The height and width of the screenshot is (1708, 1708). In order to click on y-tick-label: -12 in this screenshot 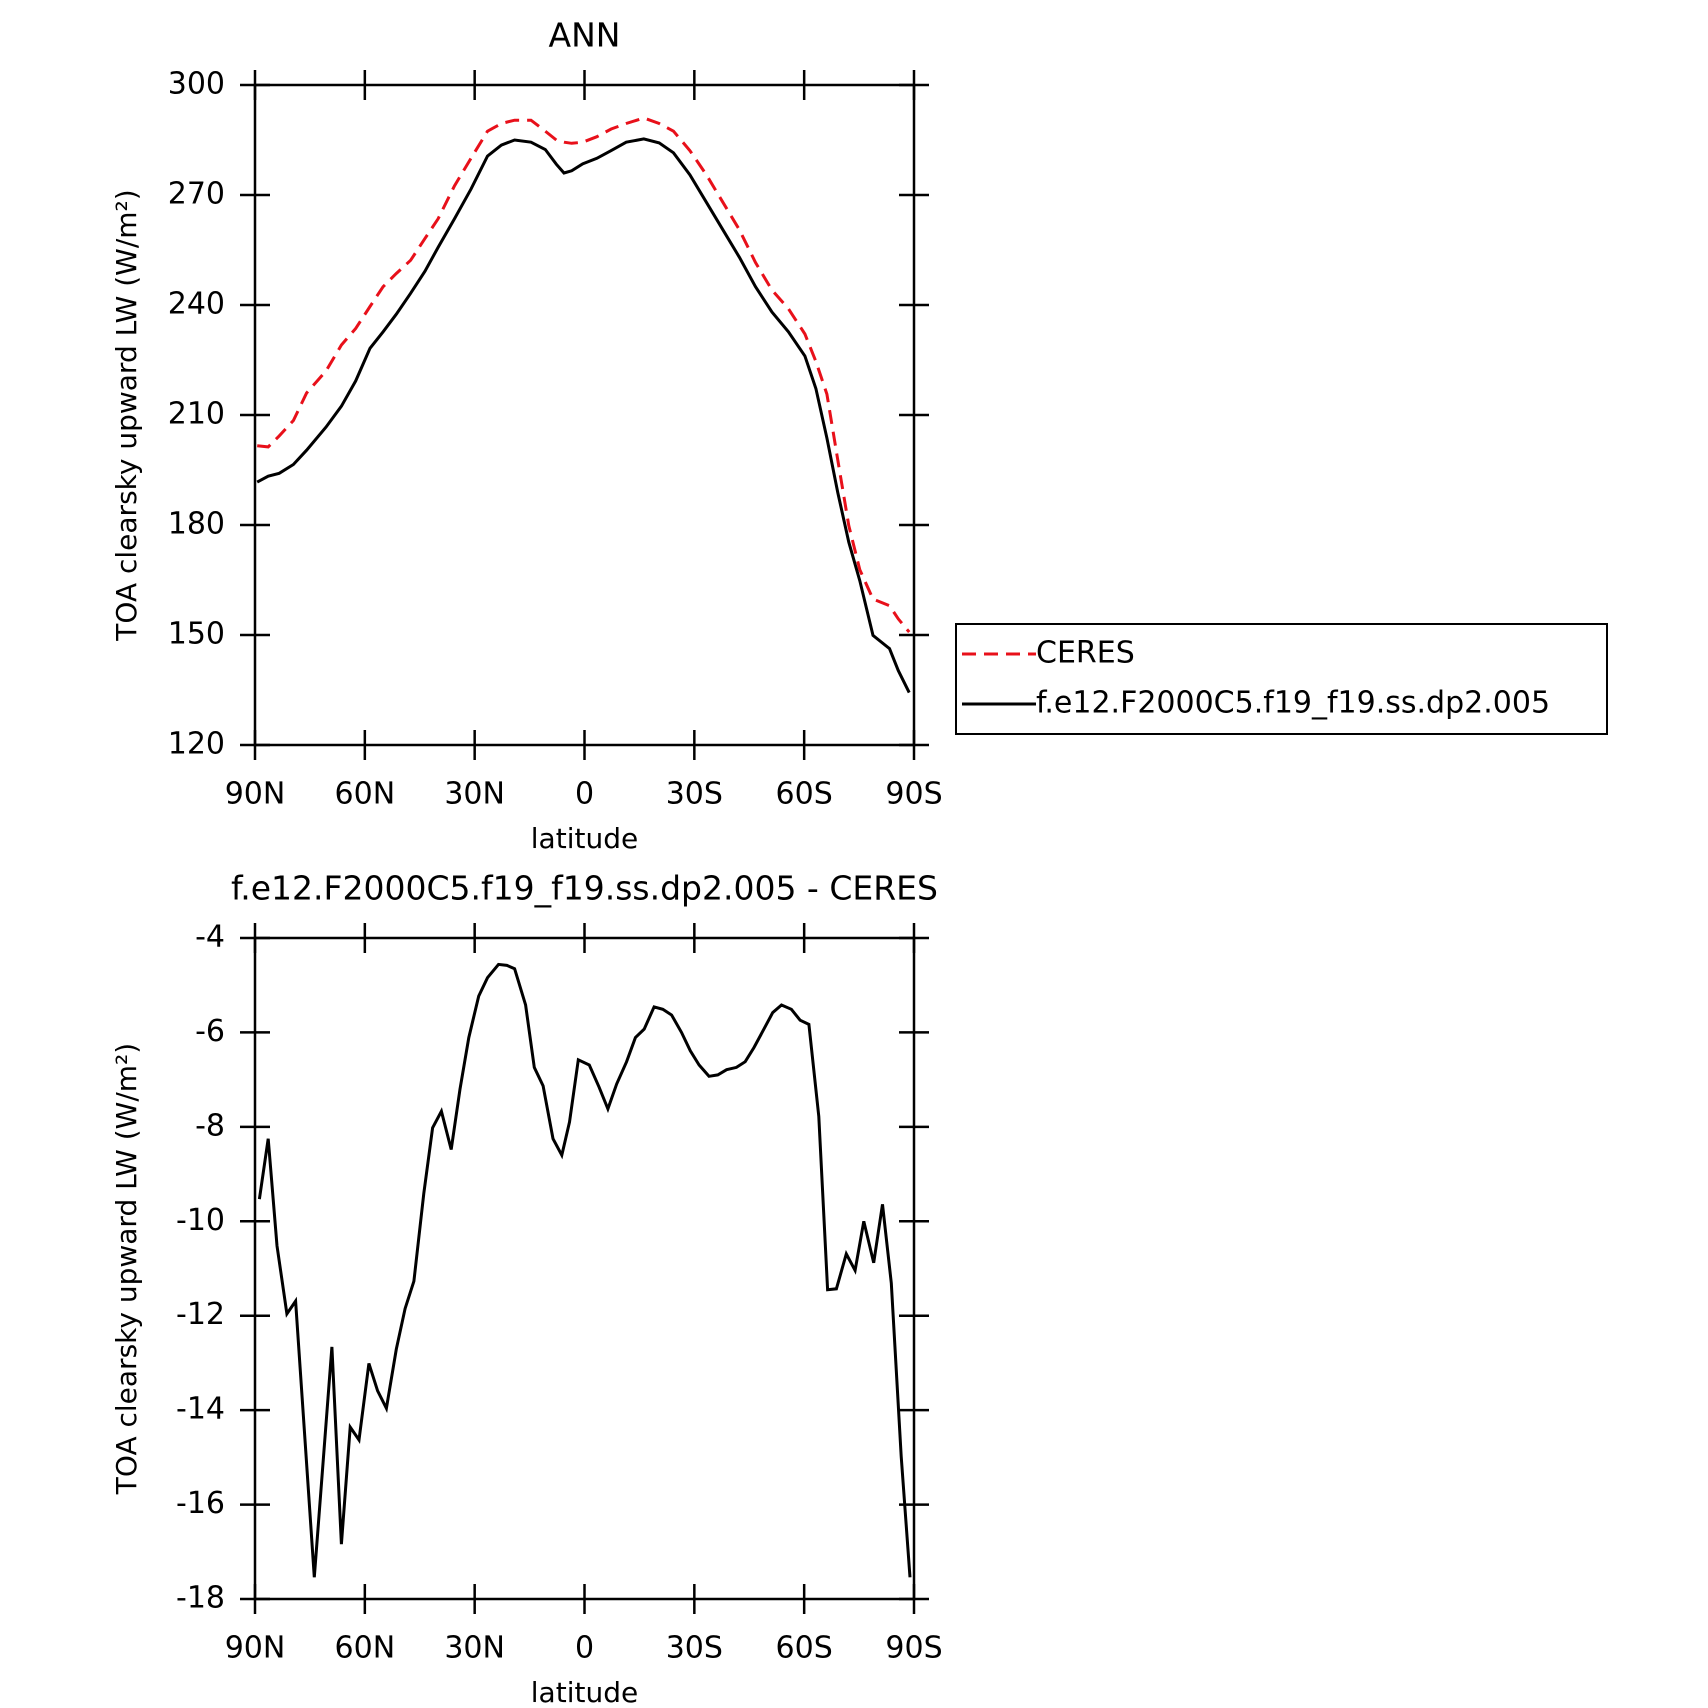, I will do `click(200, 1314)`.